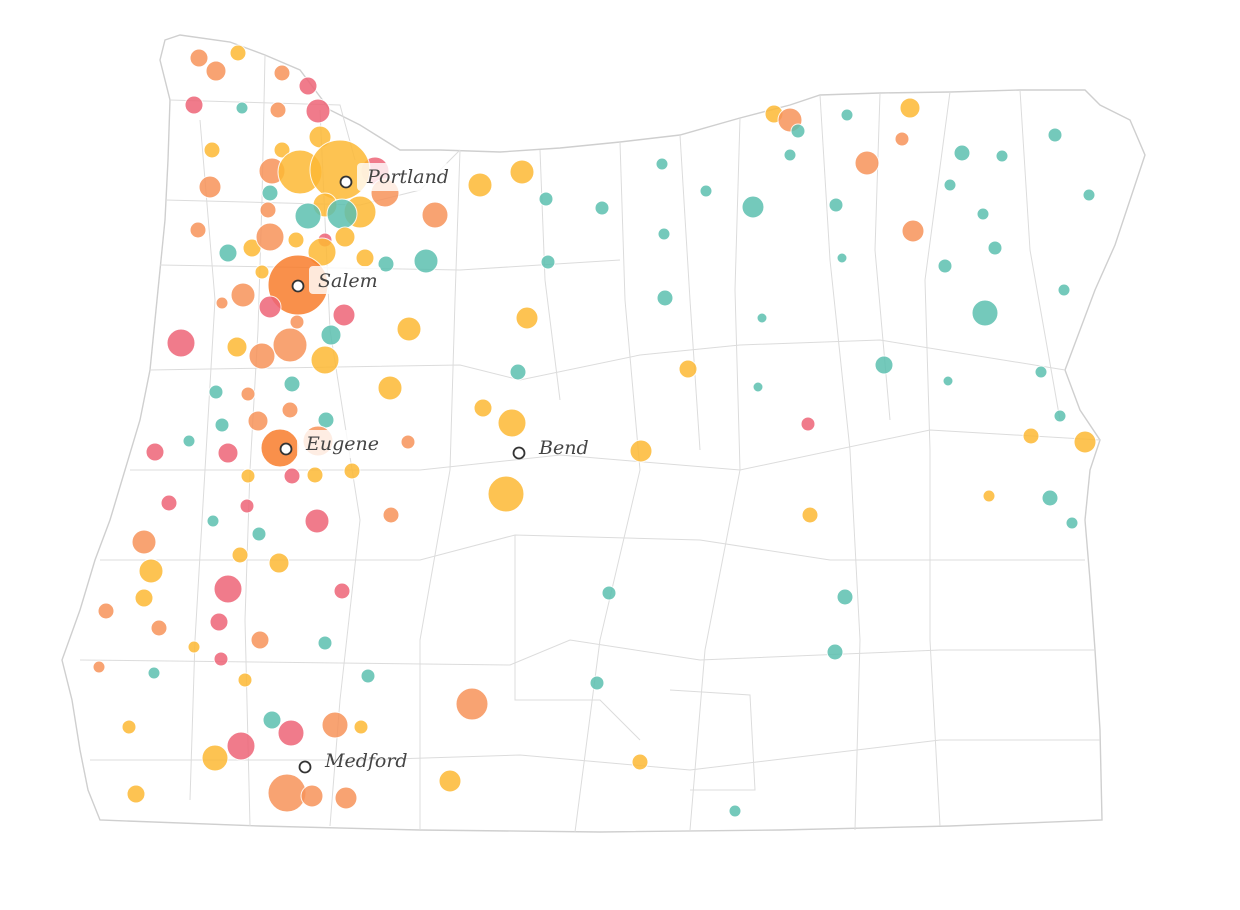 The height and width of the screenshot is (910, 1240). Describe the element at coordinates (336, 280) in the screenshot. I see `city-marker-salem: Salem` at that location.